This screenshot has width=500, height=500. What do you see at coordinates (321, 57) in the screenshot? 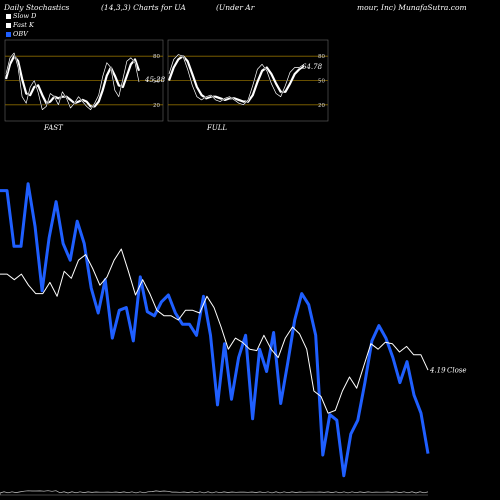
I see `full-tick-label-80: 80` at bounding box center [321, 57].